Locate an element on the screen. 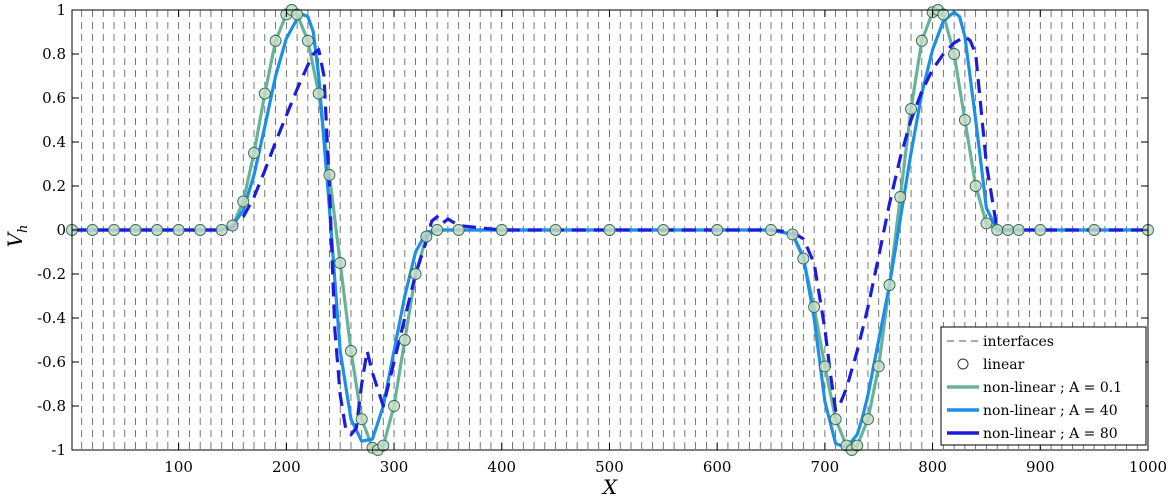 The width and height of the screenshot is (1174, 499). x-tick-label: 700 is located at coordinates (825, 467).